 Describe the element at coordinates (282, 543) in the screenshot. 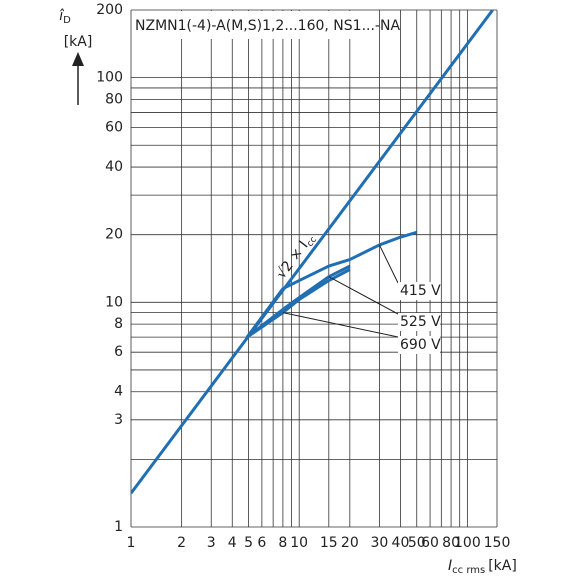

I see `x-tick-label: 8` at that location.